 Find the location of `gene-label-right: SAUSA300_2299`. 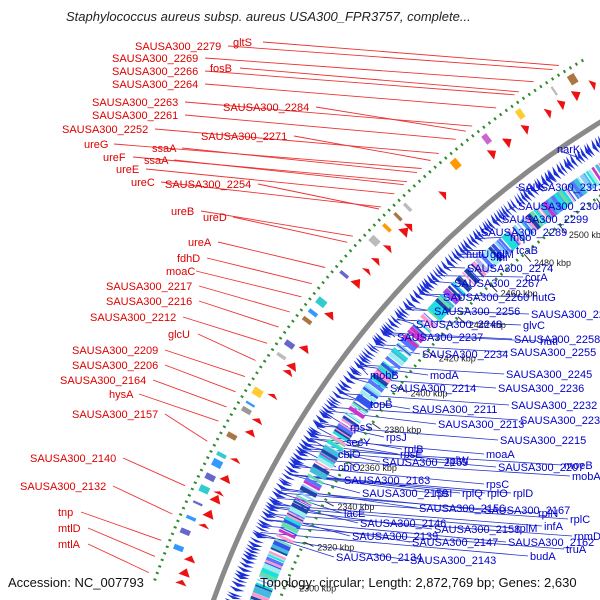

gene-label-right: SAUSA300_2299 is located at coordinates (545, 220).